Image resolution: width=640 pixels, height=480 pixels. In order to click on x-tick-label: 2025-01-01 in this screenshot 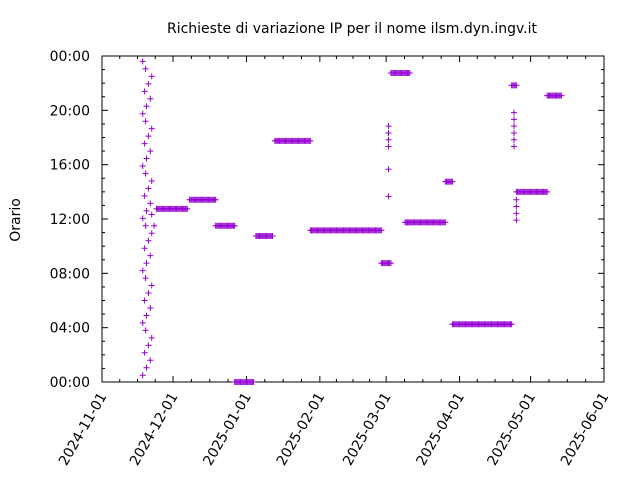, I will do `click(227, 429)`.